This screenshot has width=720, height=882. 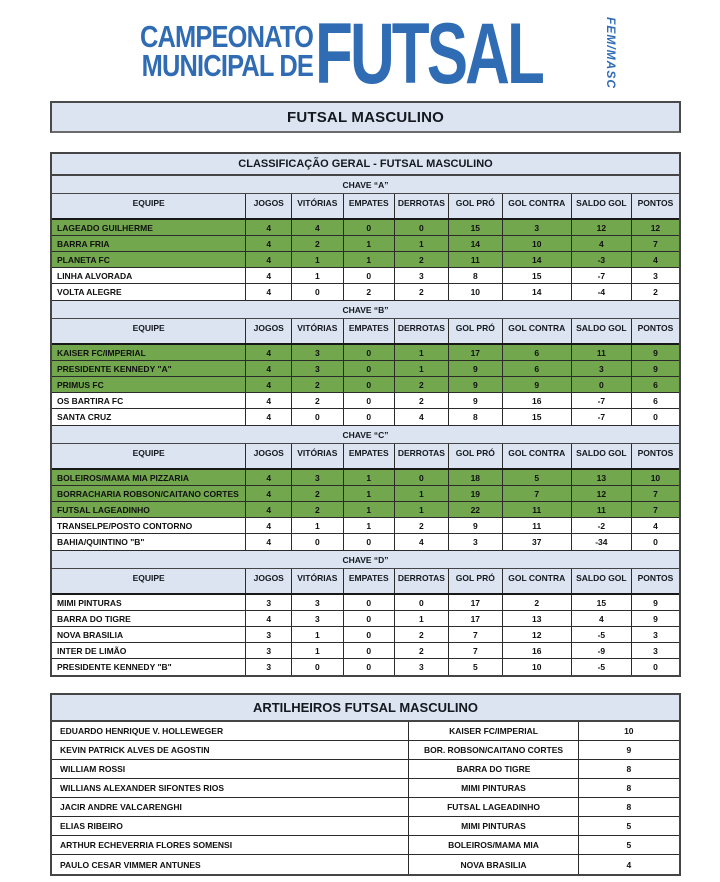 What do you see at coordinates (149, 400) in the screenshot?
I see `team-name: OS BARTIRA FC` at bounding box center [149, 400].